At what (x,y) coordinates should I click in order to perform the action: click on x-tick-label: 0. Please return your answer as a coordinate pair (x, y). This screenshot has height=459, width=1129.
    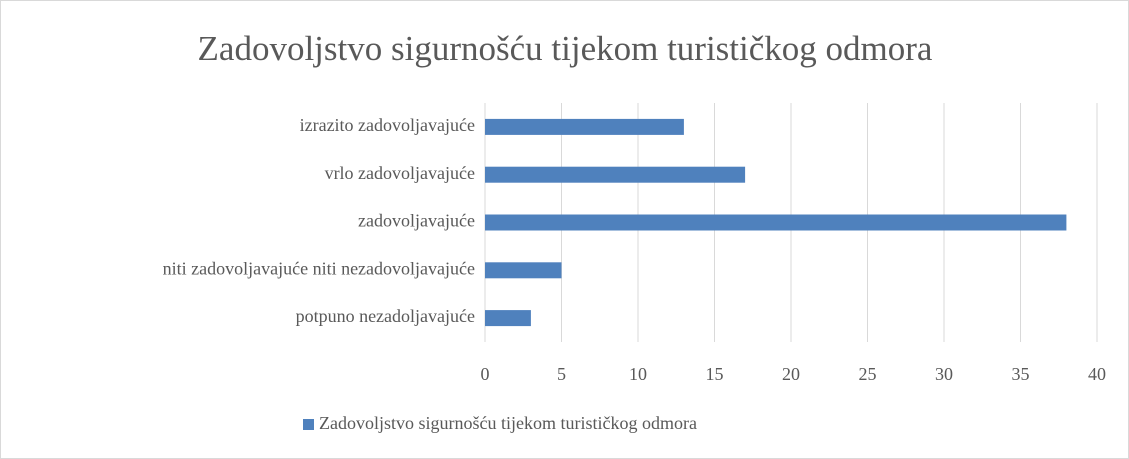
    Looking at the image, I should click on (485, 374).